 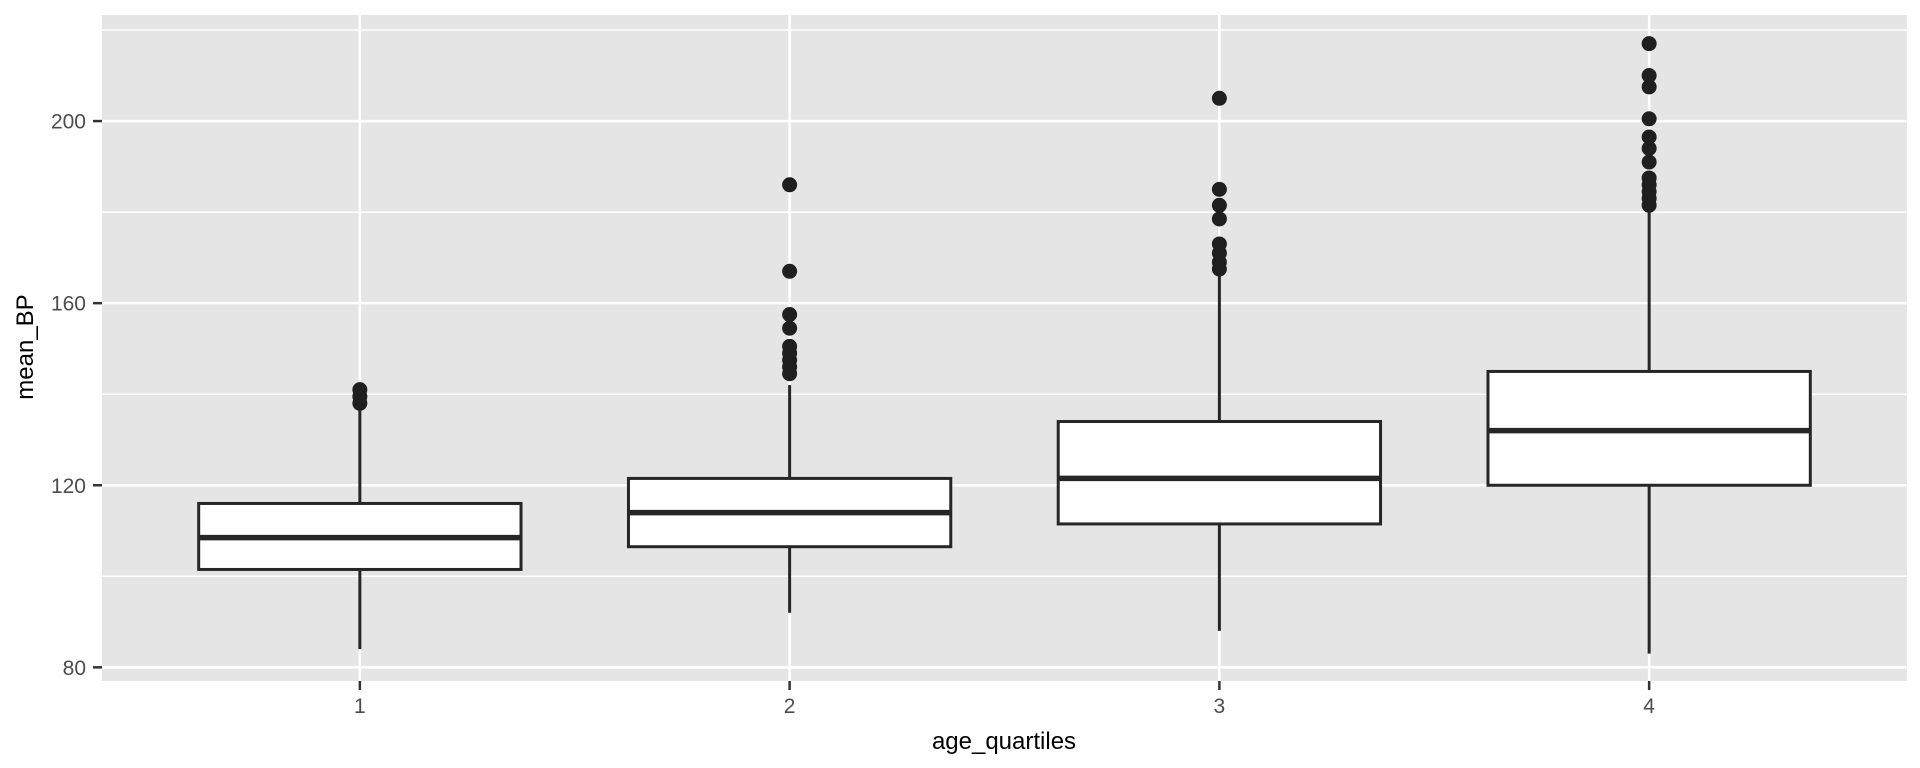 I want to click on x-tick-label: 1, so click(x=360, y=706).